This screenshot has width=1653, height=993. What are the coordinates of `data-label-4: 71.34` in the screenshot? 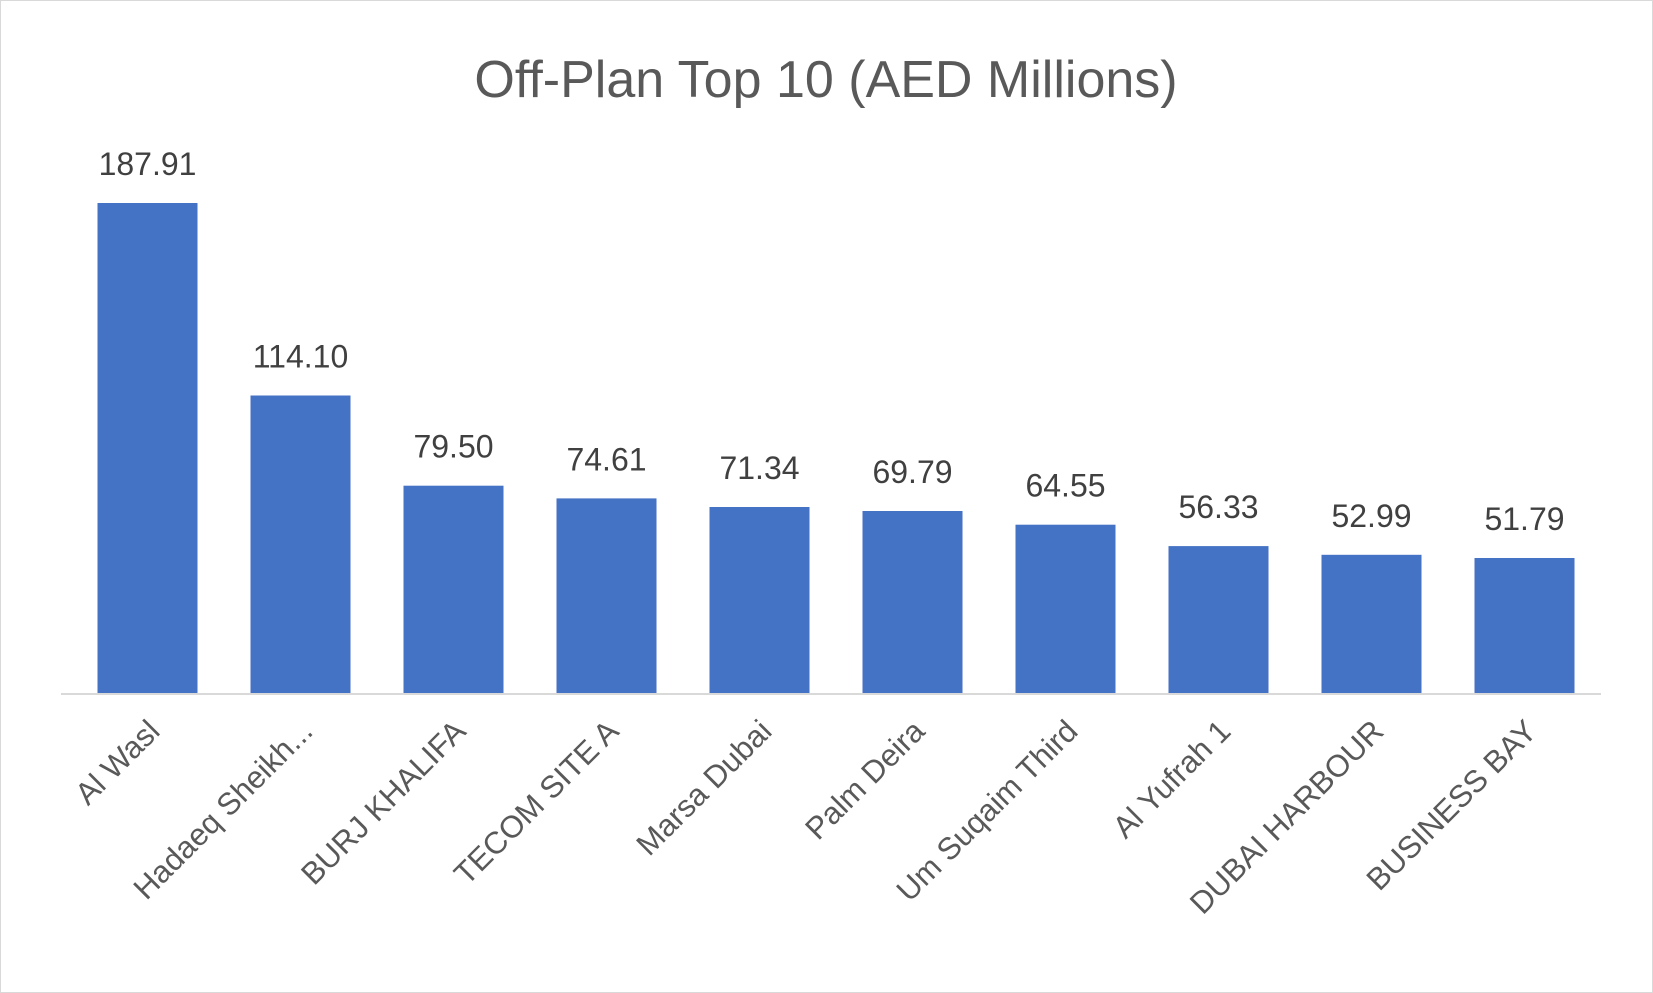 It's located at (759, 468).